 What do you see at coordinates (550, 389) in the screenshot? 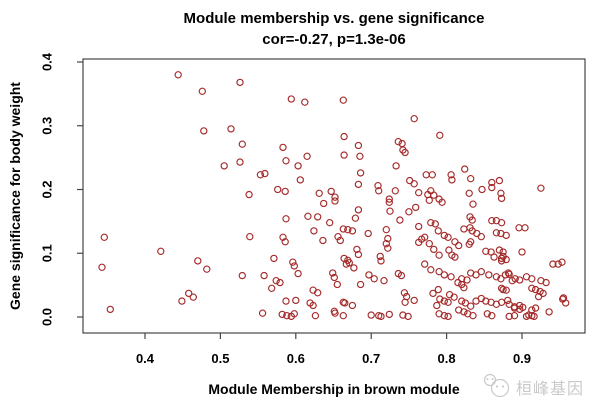
I see `watermark-text: 桓峰基因` at bounding box center [550, 389].